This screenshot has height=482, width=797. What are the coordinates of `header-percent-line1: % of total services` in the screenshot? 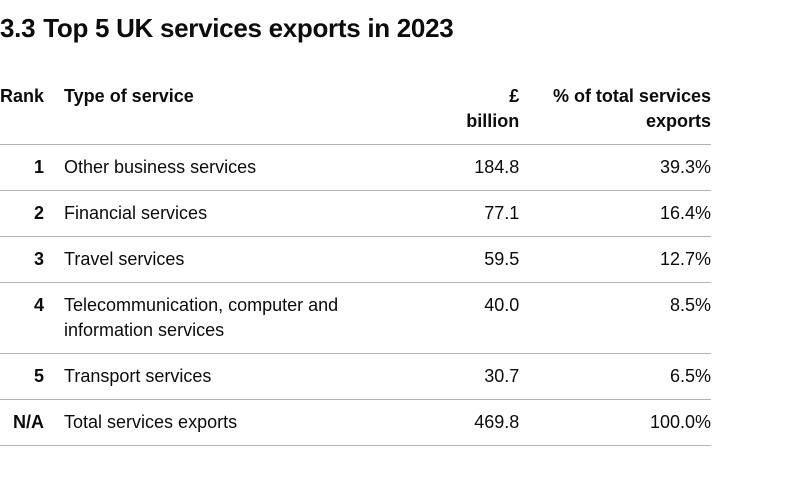 It's located at (631, 96).